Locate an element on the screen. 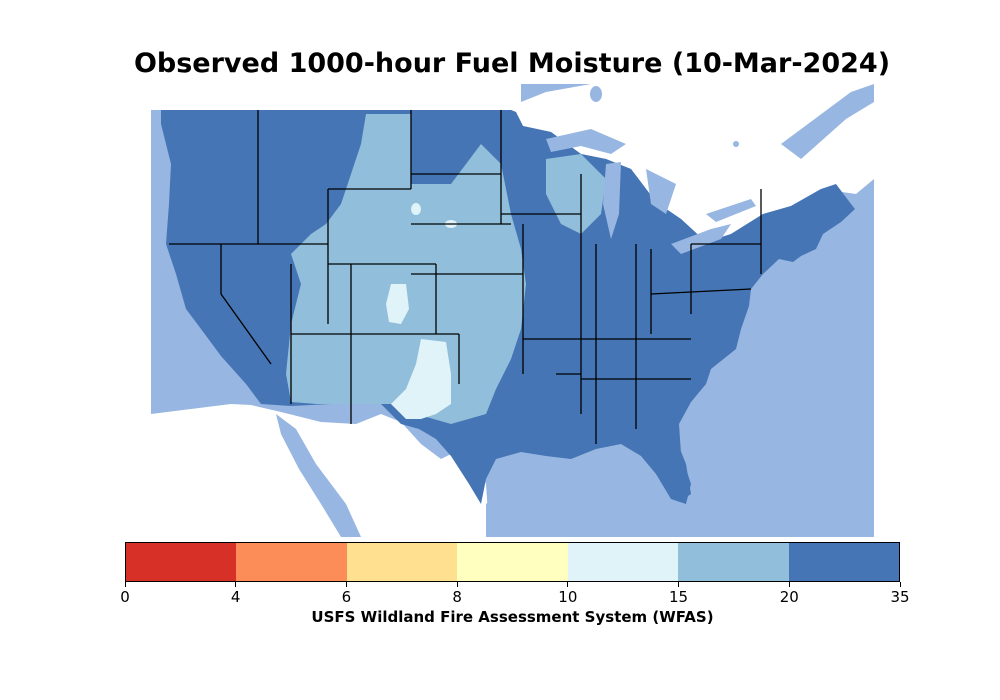  colorbar-tick: 20 is located at coordinates (789, 594).